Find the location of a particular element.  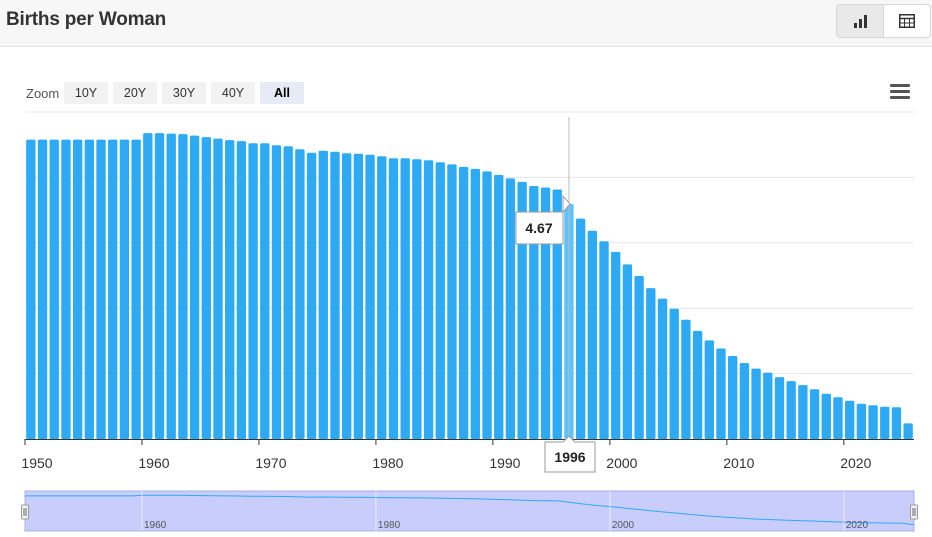

bar-1985 is located at coordinates (440, 300).